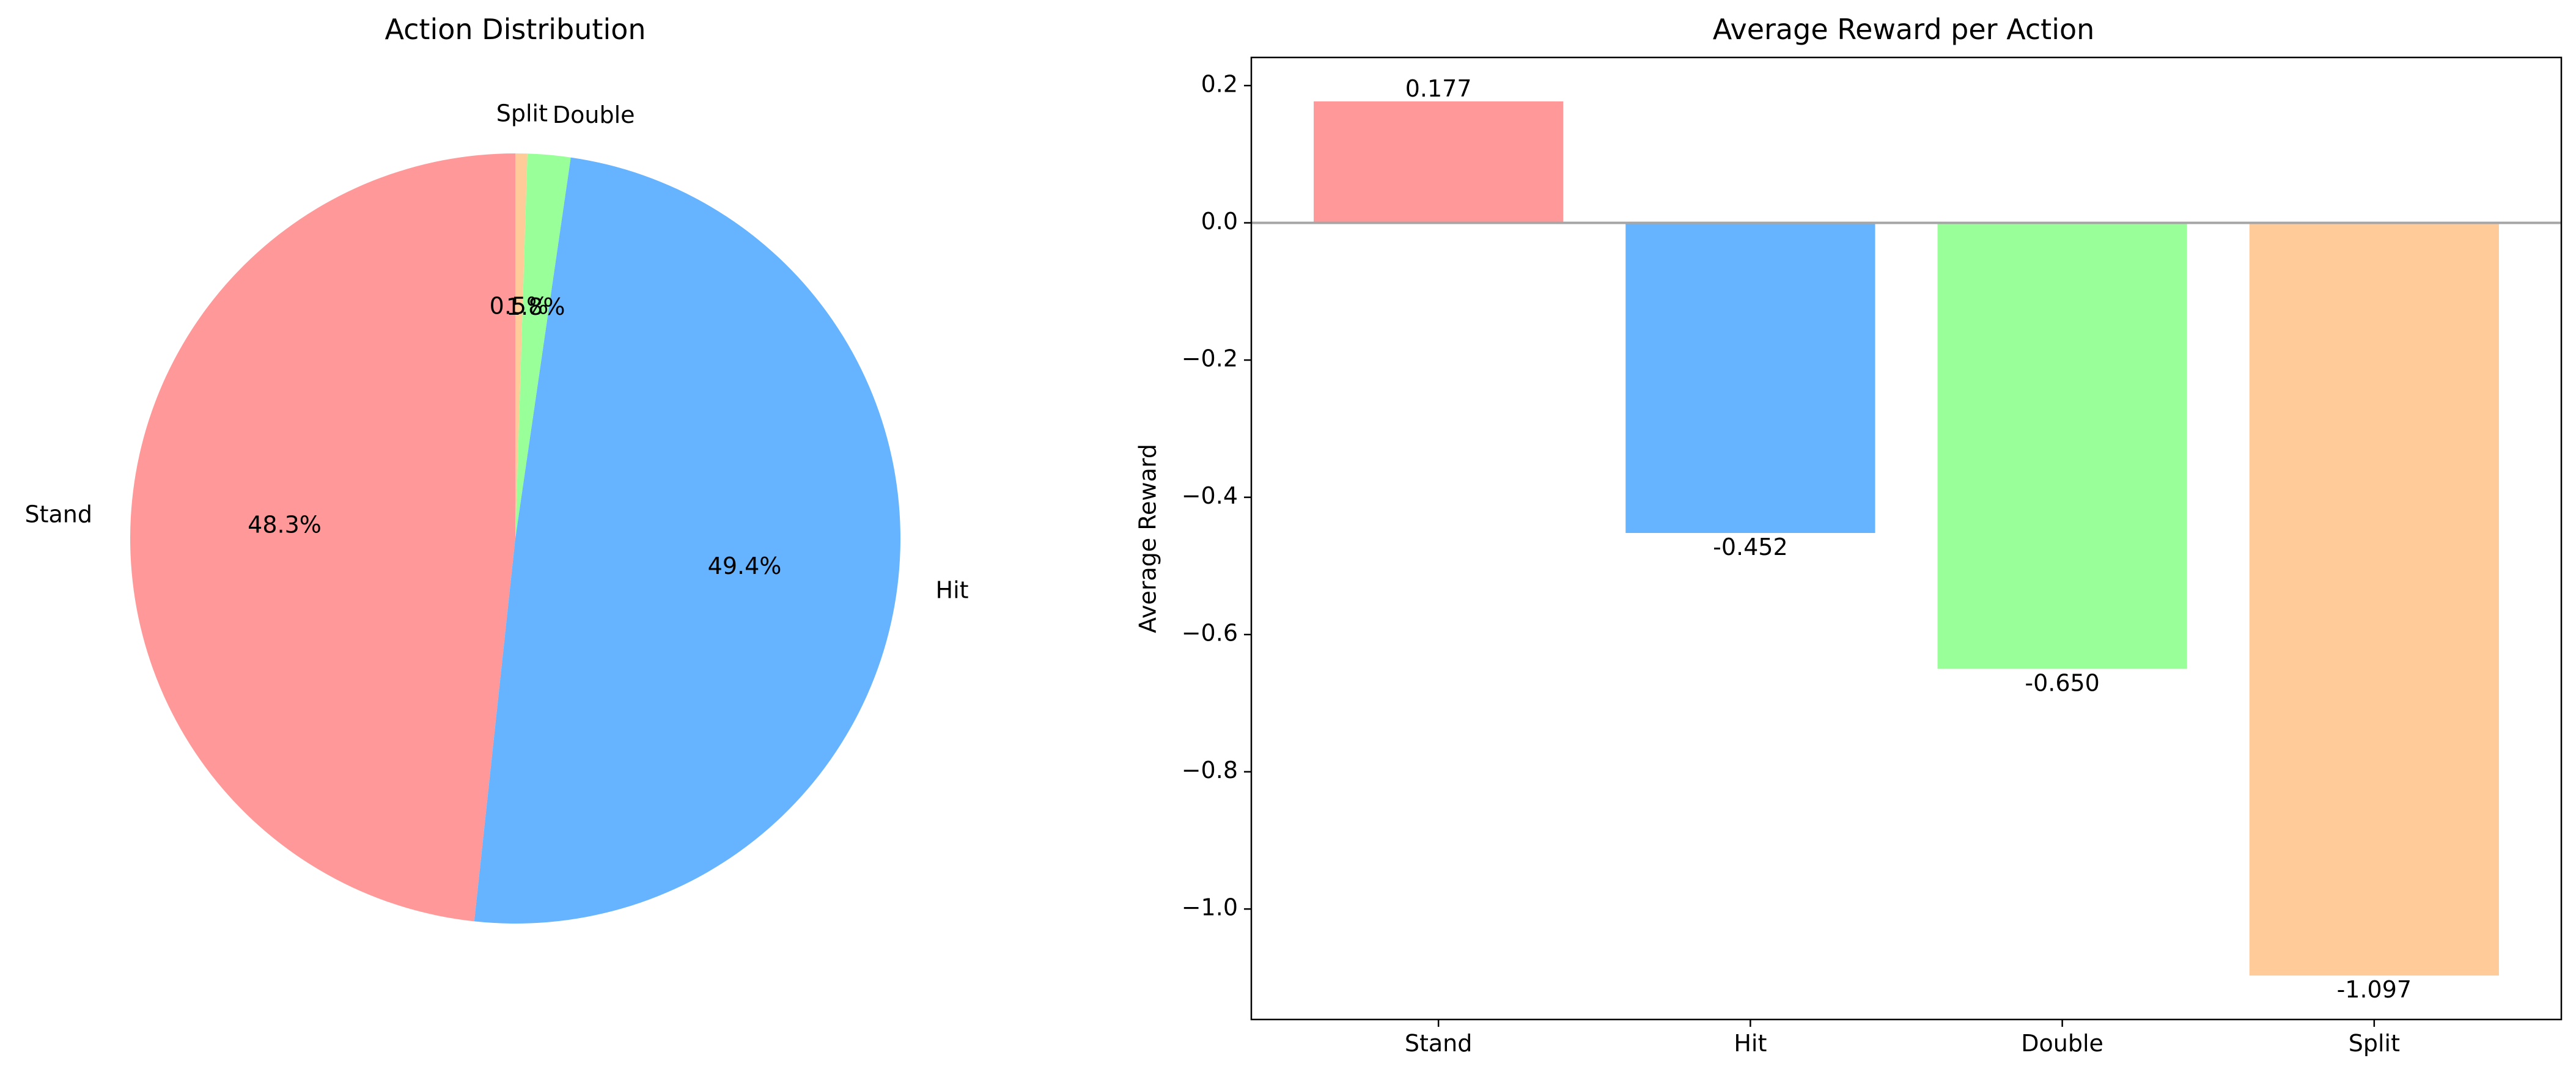  Describe the element at coordinates (2062, 1043) in the screenshot. I see `x-tick-label-double: Double` at that location.